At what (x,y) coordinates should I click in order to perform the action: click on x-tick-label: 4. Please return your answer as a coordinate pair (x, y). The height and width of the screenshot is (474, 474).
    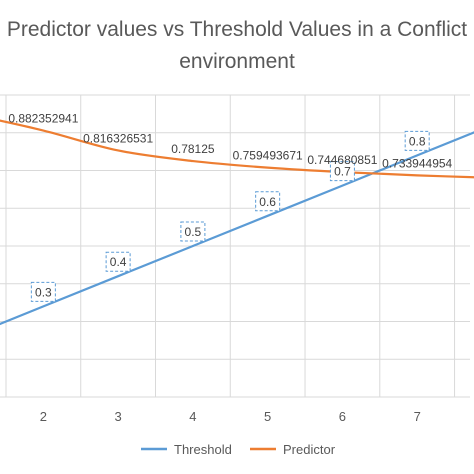
    Looking at the image, I should click on (192, 416).